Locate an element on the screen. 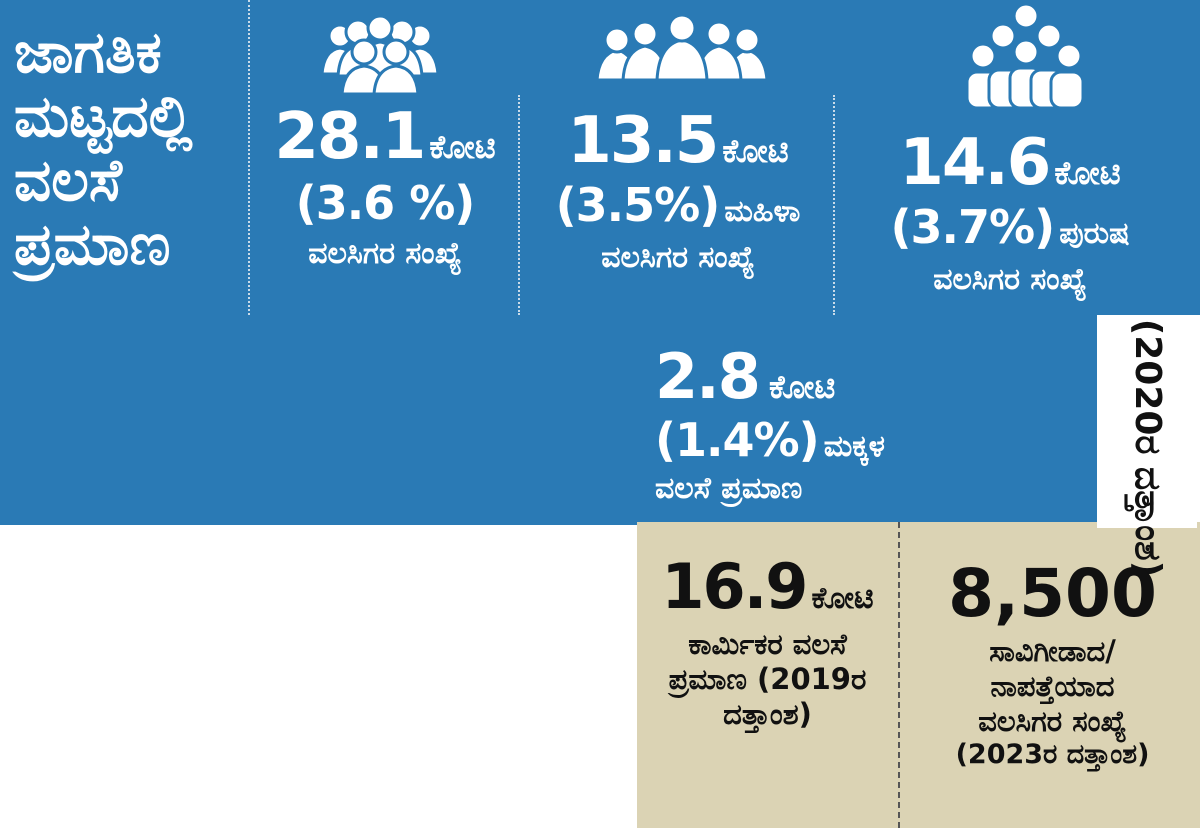 The image size is (1200, 828). headline-line: ಮಟ್ಟದಲ್ಲಿ is located at coordinates (103, 116).